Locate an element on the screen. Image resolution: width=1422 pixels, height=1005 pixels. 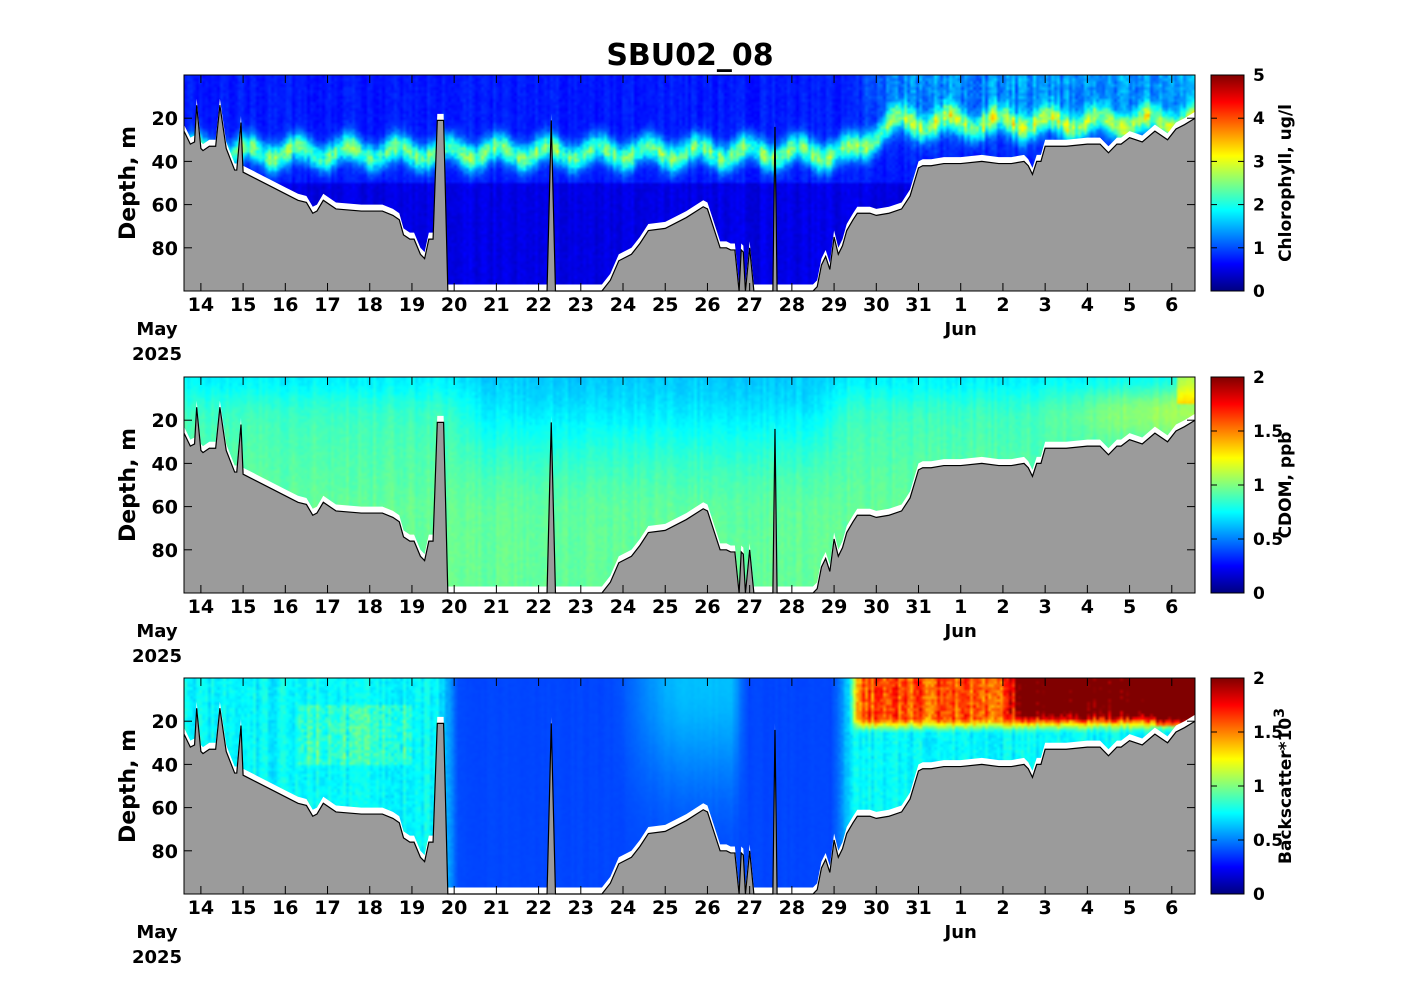
colorbar-tick-label: 4 is located at coordinates (1259, 119).